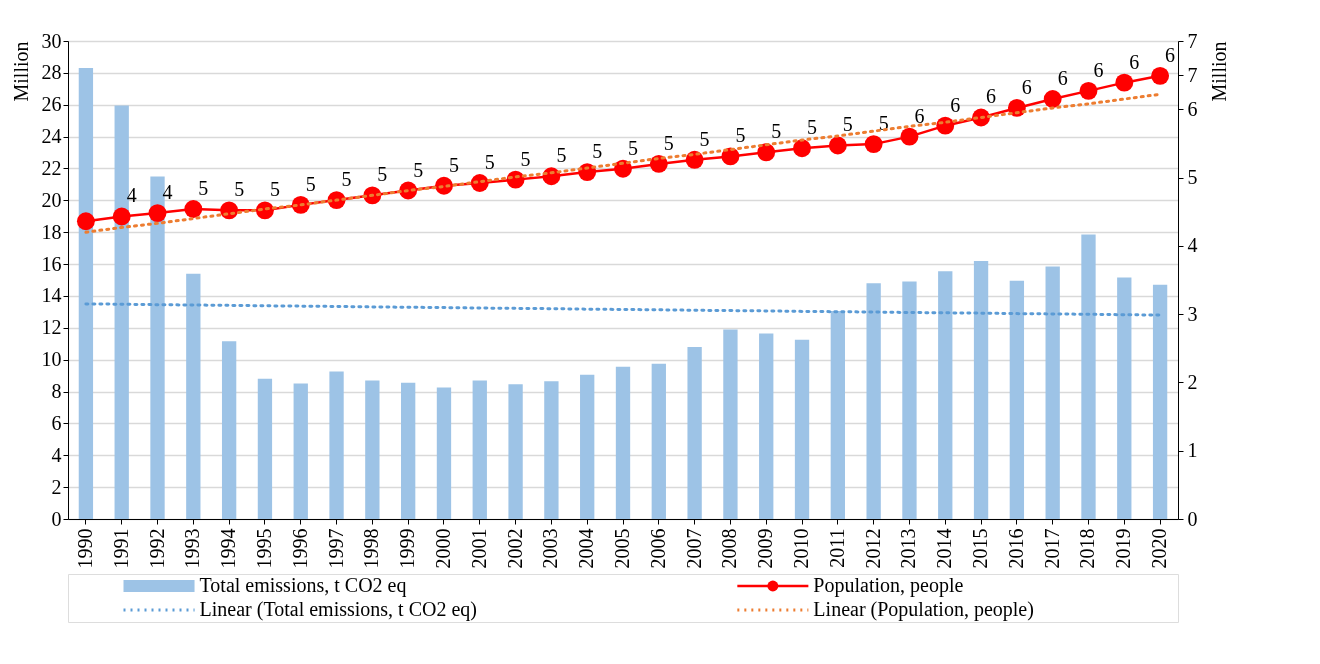 The image size is (1320, 664). I want to click on y-tick-label: 30, so click(51, 40).